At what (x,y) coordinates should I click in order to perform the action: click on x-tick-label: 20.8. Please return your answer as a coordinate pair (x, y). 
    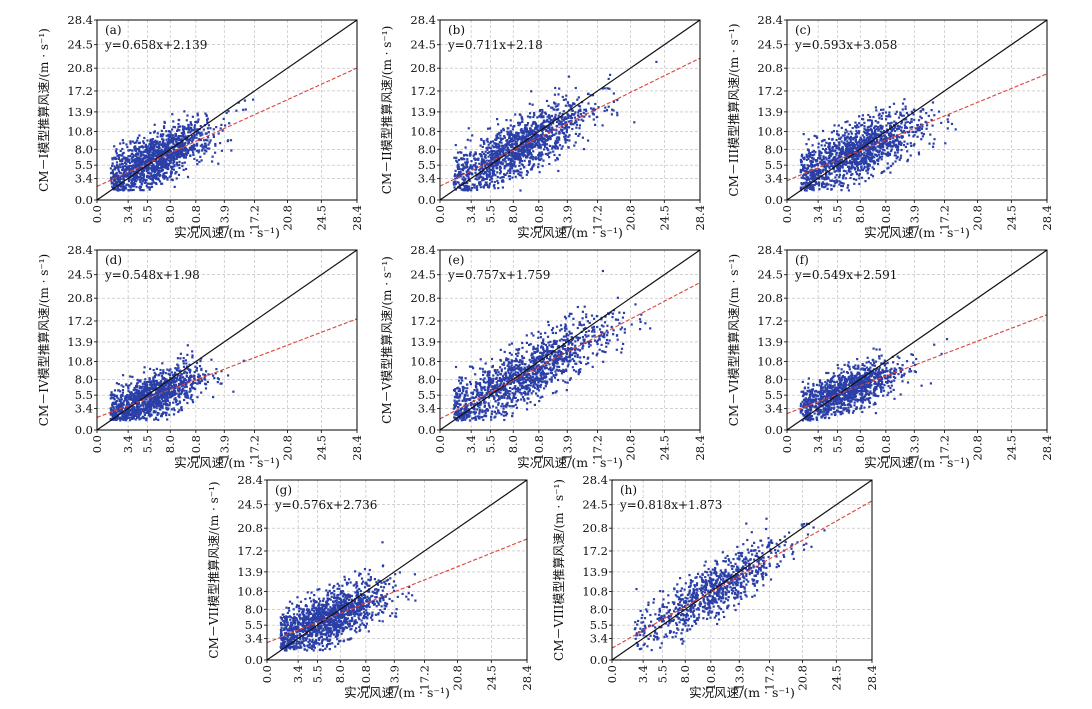
    Looking at the image, I should click on (630, 218).